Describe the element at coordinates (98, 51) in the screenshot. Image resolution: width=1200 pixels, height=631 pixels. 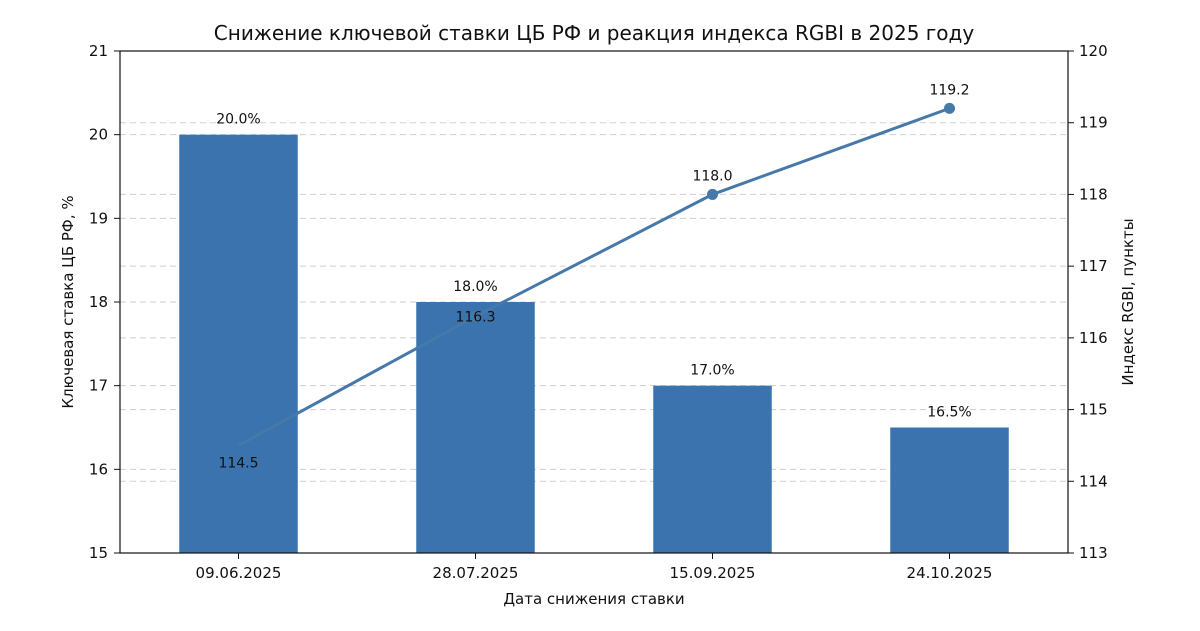
I see `y-tick-label-6: 21` at that location.